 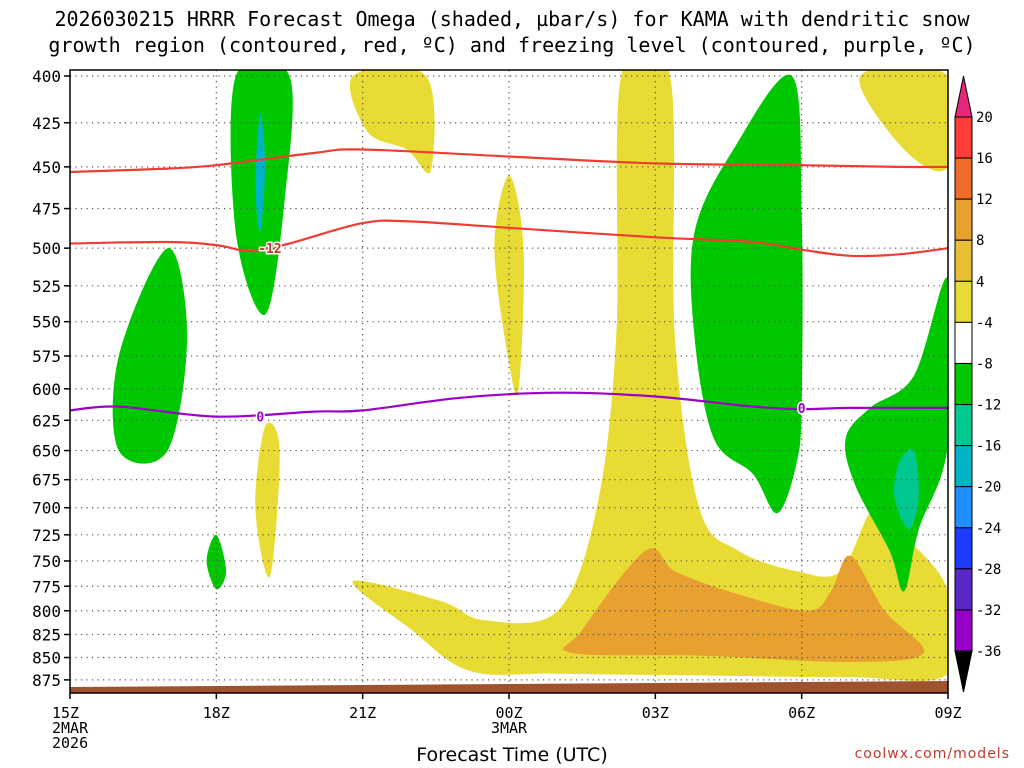 I want to click on y-tick-label-450: 450, so click(x=46, y=167).